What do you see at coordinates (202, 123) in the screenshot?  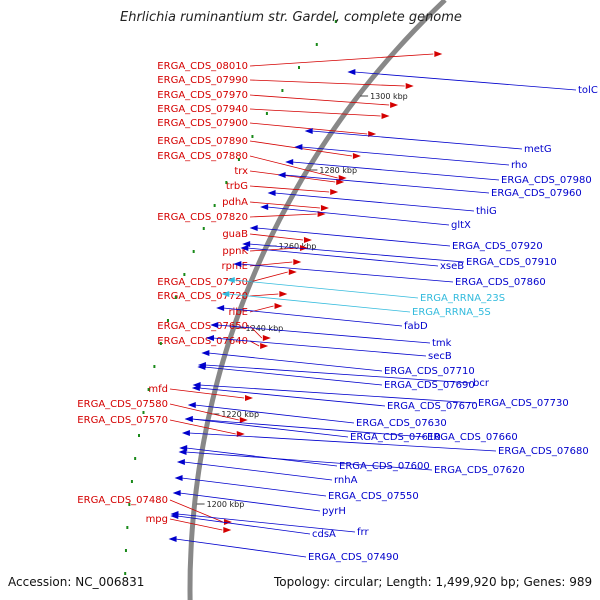 I see `forward-gene-label: ERGA_CDS_07900` at bounding box center [202, 123].